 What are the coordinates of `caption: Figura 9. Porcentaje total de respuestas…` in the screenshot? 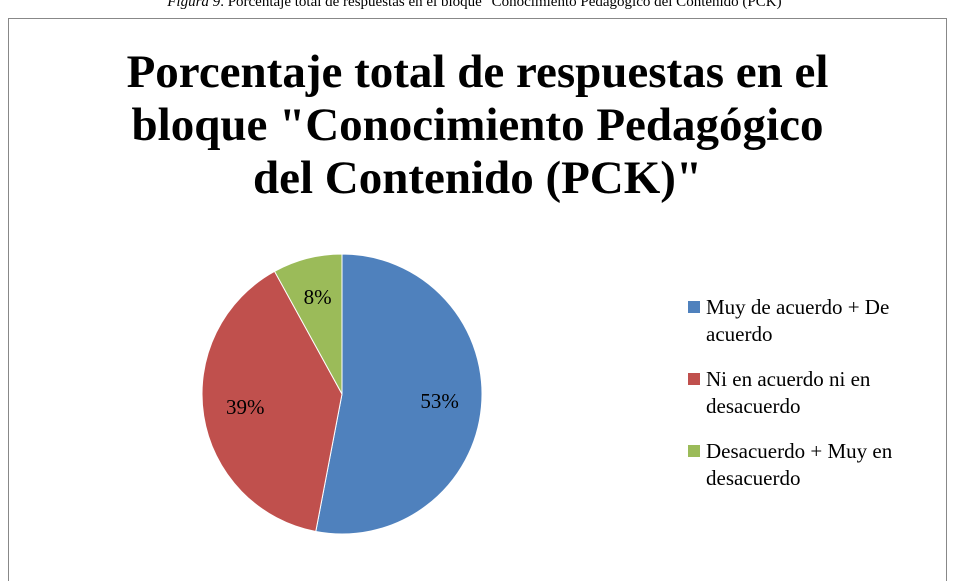 It's located at (477, 5).